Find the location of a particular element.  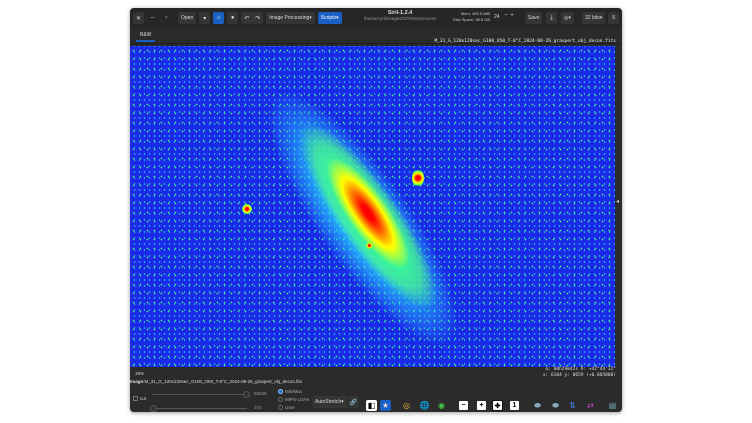

stretch-label: AutoStretch is located at coordinates (328, 402).